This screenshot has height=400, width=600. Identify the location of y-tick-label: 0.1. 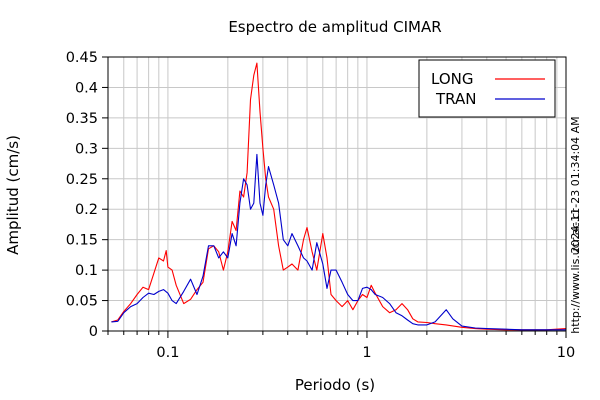
(86, 271).